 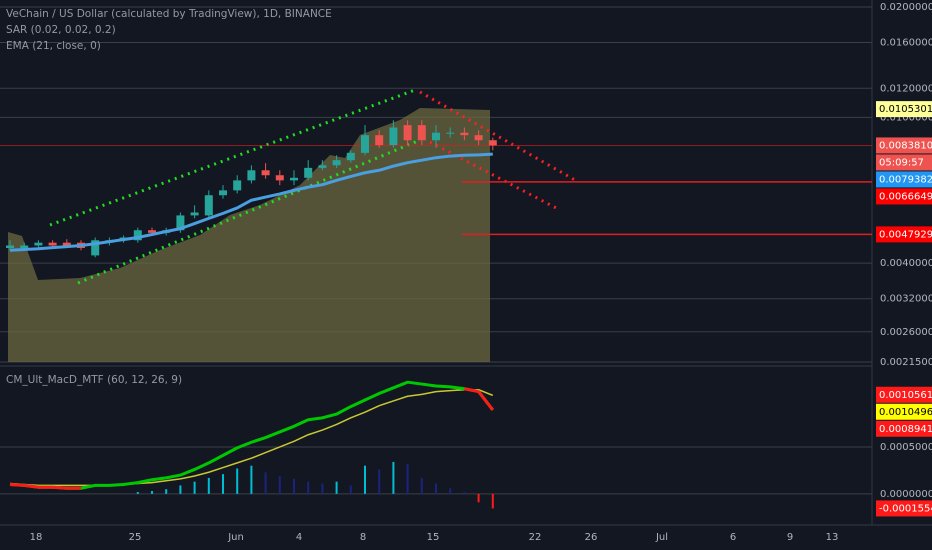 I want to click on indicator-label: EMA (21, close, 0), so click(x=53, y=46).